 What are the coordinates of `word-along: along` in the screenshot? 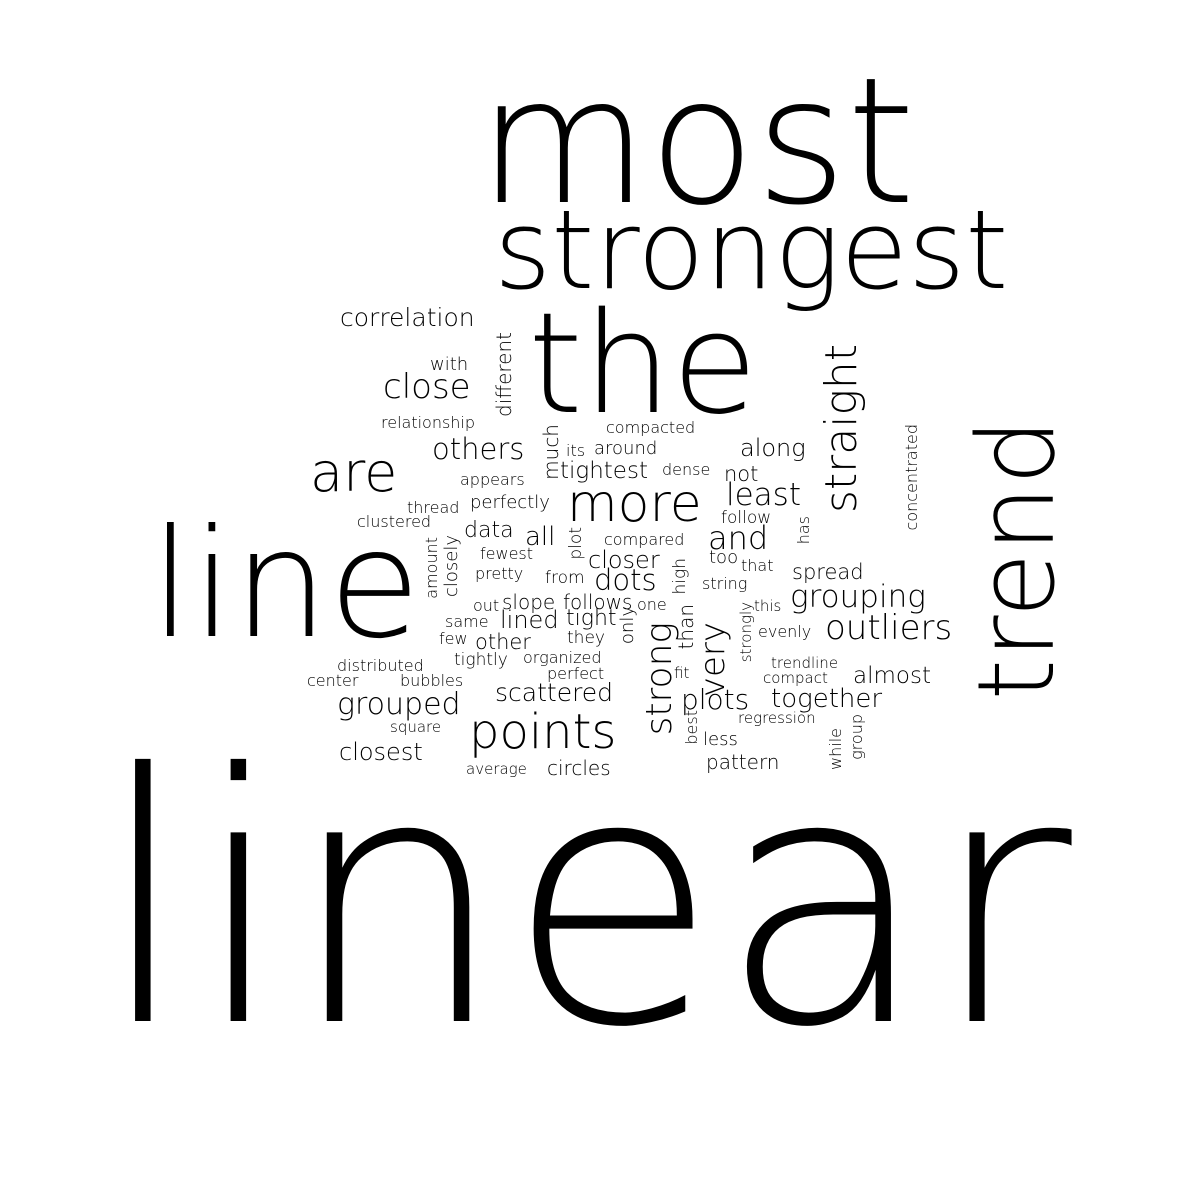 It's located at (773, 448).